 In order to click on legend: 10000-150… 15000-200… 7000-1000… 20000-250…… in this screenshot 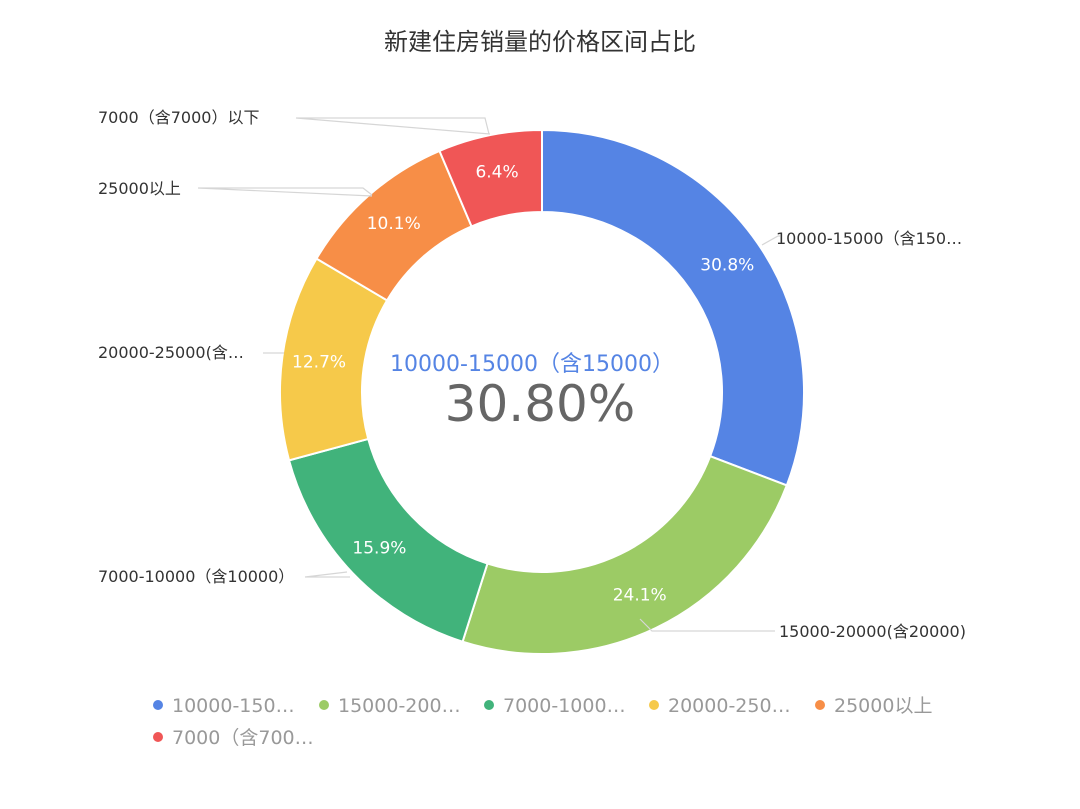, I will do `click(542, 722)`.